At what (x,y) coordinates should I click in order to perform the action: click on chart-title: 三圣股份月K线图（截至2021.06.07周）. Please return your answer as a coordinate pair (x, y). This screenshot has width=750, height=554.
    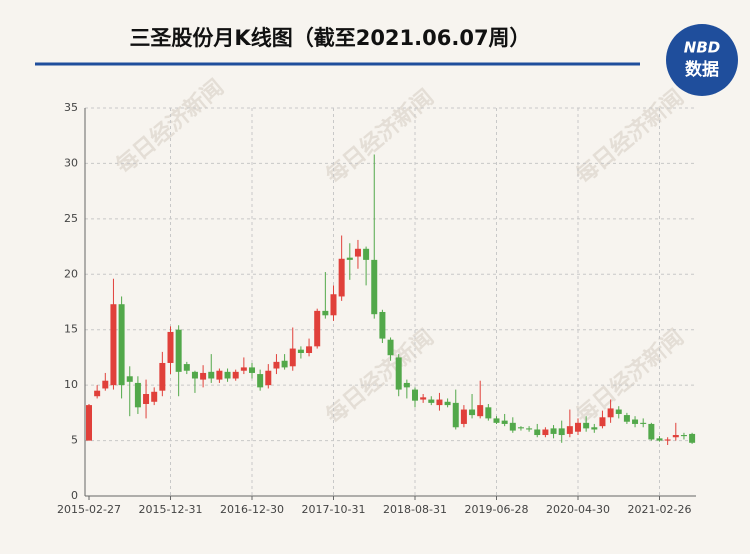
    Looking at the image, I should click on (329, 38).